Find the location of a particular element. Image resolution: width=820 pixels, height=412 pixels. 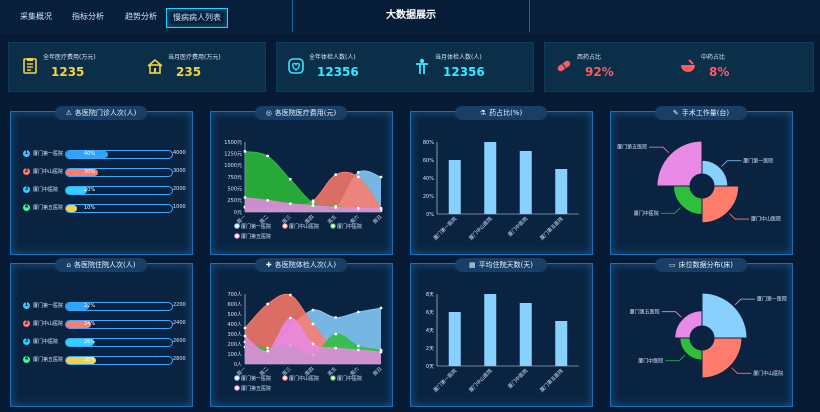

slice-label: 厦门中医院 is located at coordinates (650, 360).